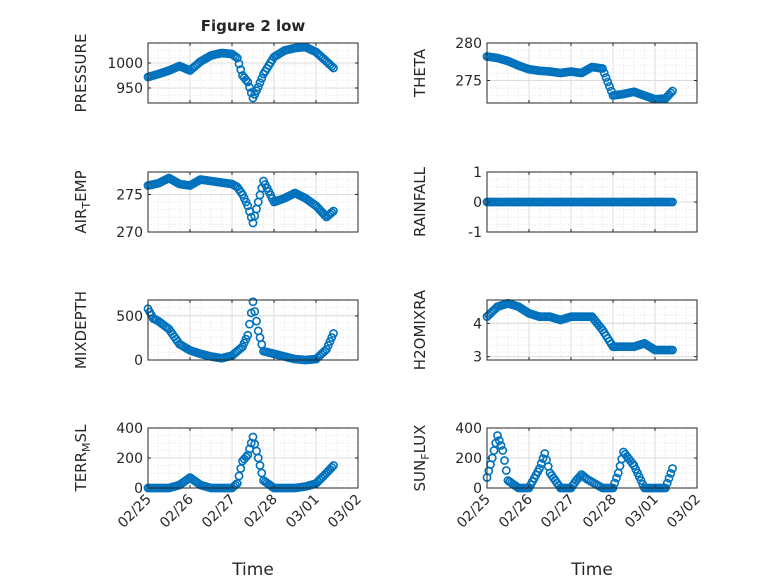  What do you see at coordinates (420, 329) in the screenshot?
I see `y-axis-label: H2OMIXRA` at bounding box center [420, 329].